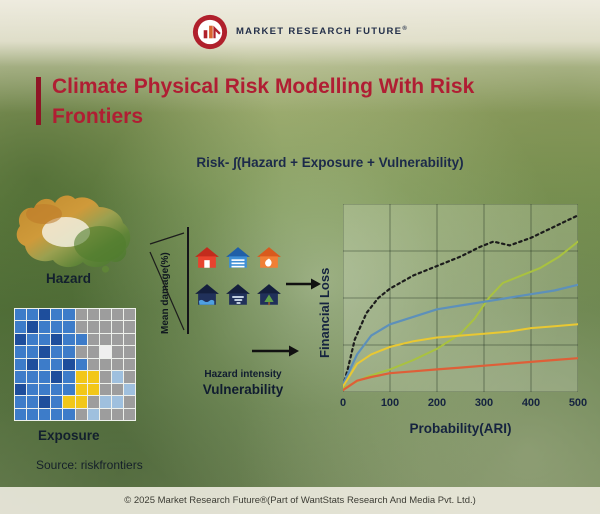 Image resolution: width=600 pixels, height=514 pixels. I want to click on hazard-label: Hazard, so click(69, 278).